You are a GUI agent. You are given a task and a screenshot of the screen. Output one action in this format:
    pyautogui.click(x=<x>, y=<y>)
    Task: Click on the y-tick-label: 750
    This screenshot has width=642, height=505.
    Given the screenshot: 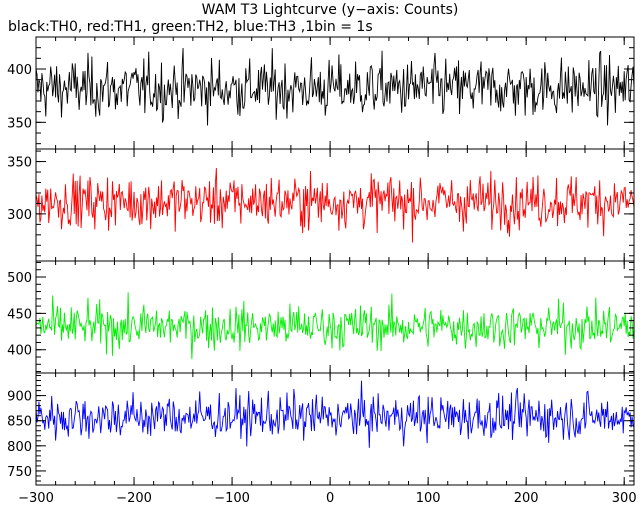 What is the action you would take?
    pyautogui.click(x=19, y=472)
    